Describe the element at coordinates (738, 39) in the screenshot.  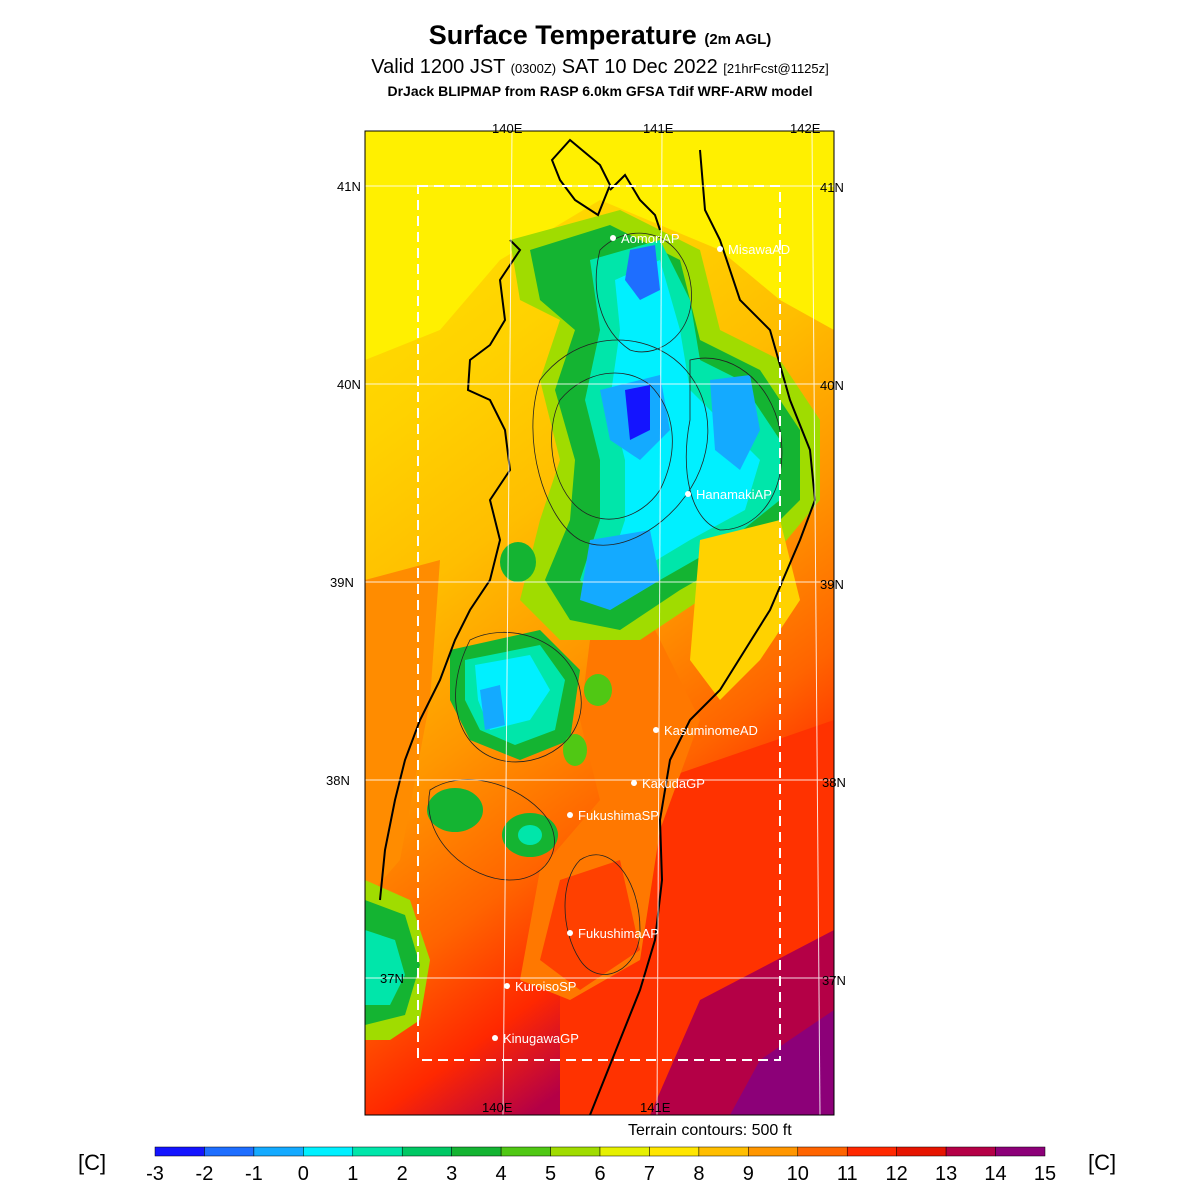
I see `title-sub: (2m AGL)` at that location.